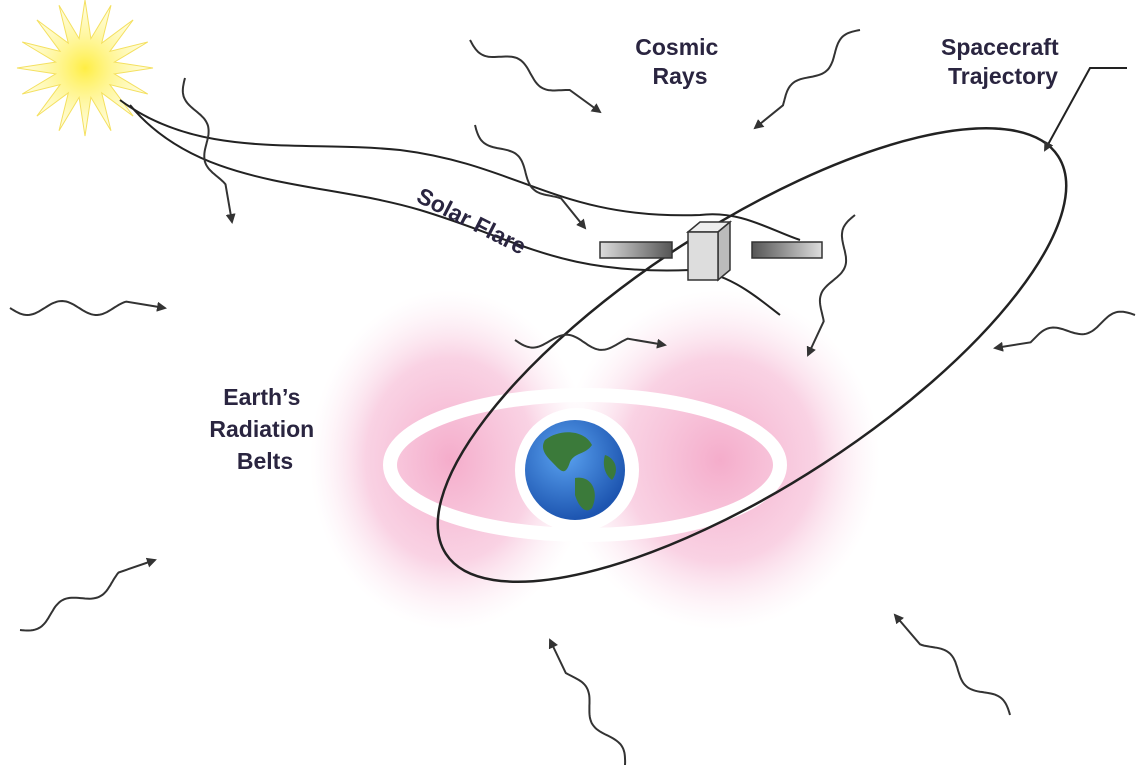  Describe the element at coordinates (85, 68) in the screenshot. I see `sun` at that location.